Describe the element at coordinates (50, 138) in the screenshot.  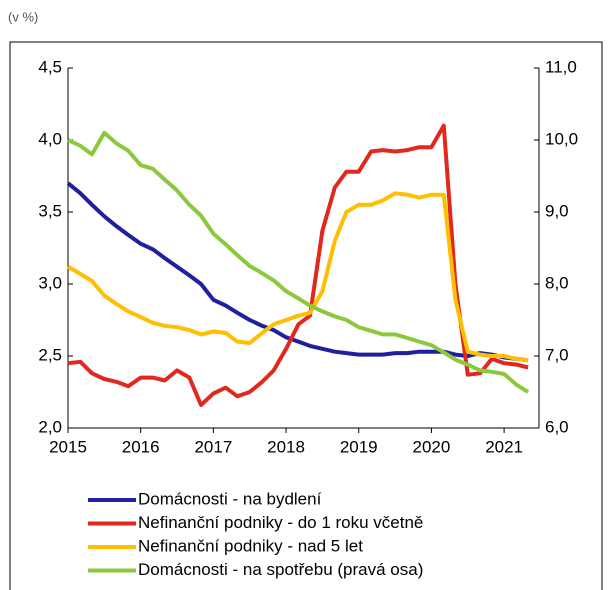
I see `y-tick-label: 4,0` at that location.